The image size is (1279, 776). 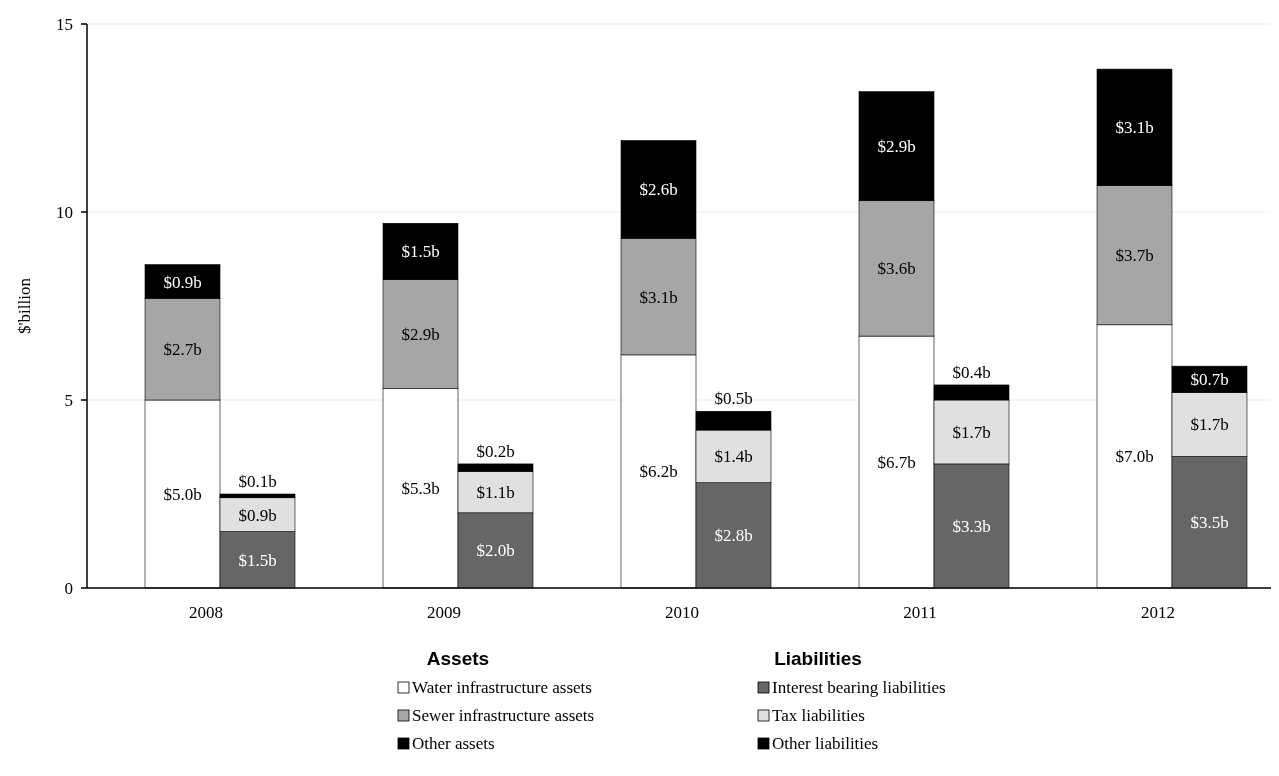 What do you see at coordinates (64, 212) in the screenshot?
I see `y-tick-label: 10` at bounding box center [64, 212].